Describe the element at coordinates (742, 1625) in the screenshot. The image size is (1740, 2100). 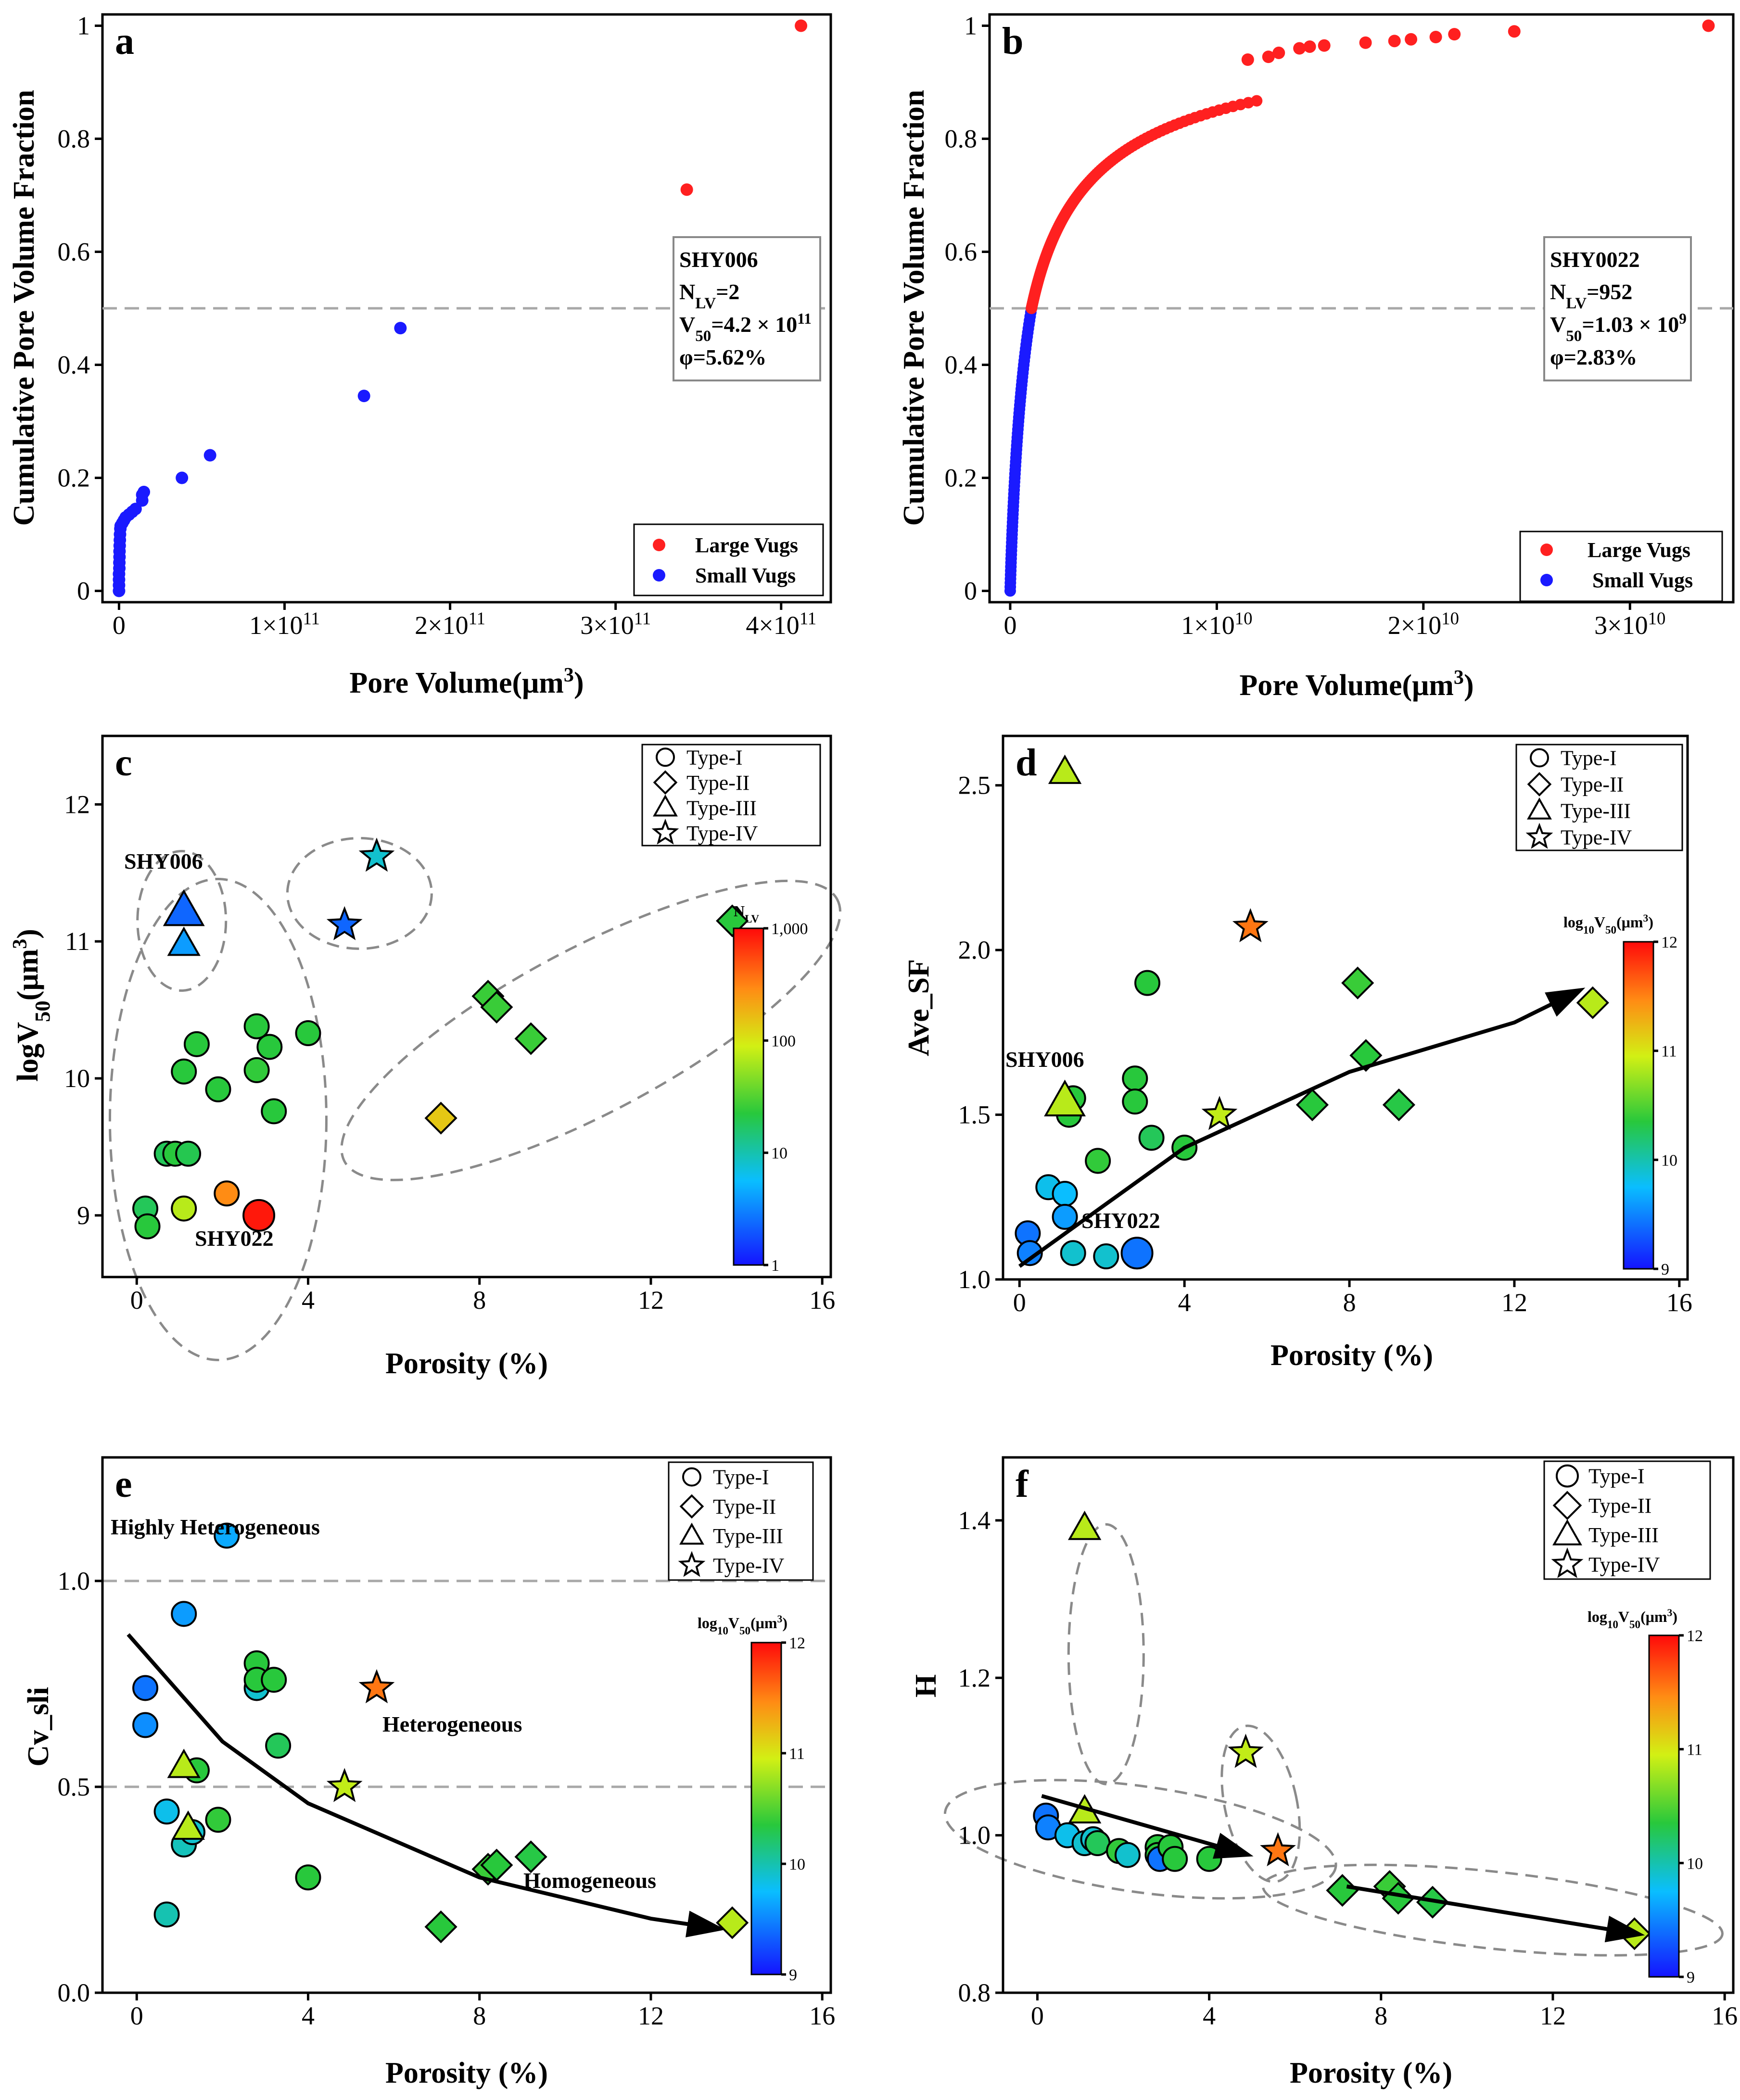
I see `colorbar-label: log10V50(μm3)` at that location.